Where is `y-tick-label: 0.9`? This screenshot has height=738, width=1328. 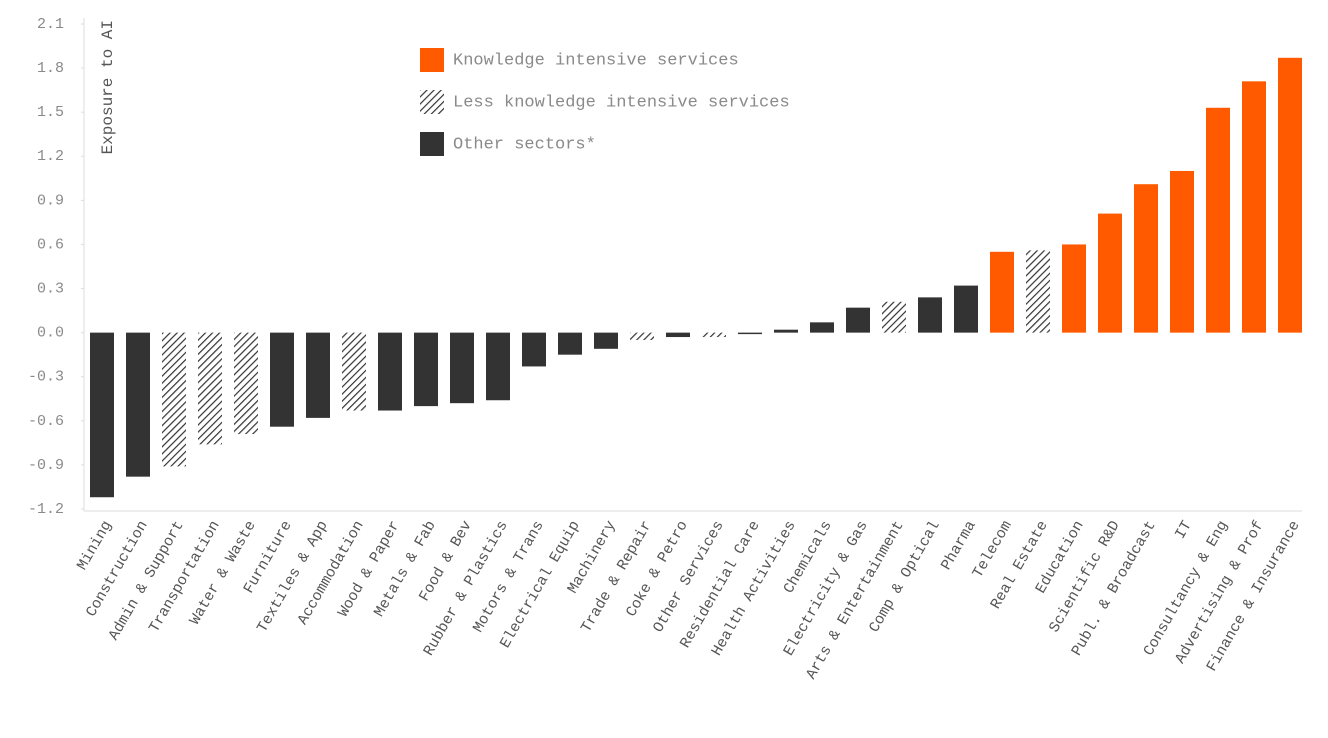
y-tick-label: 0.9 is located at coordinates (50, 200).